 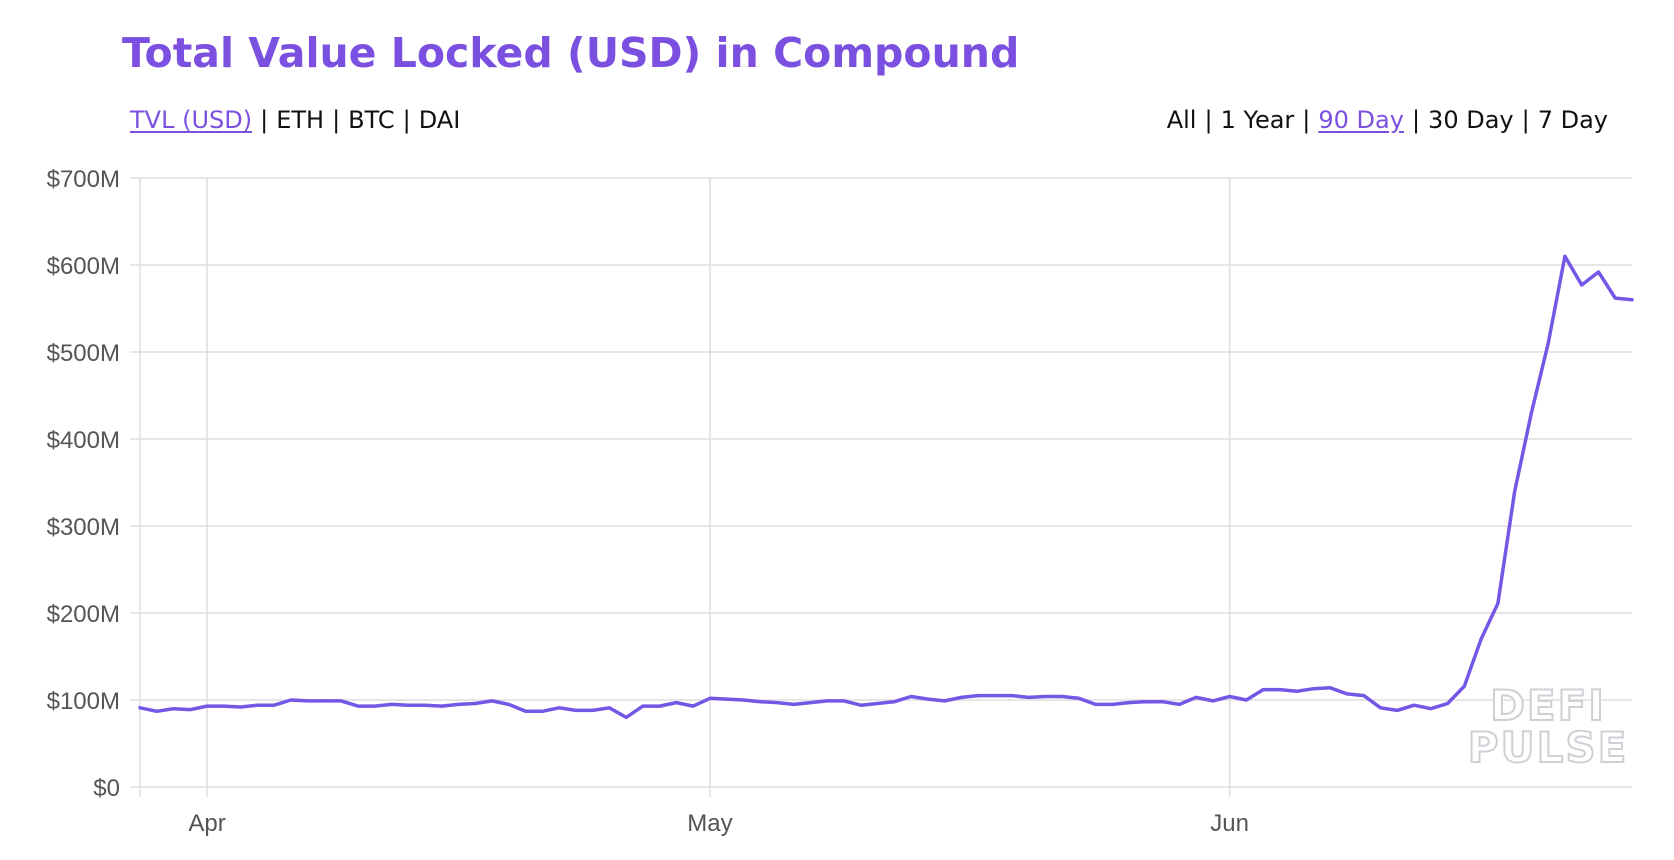 What do you see at coordinates (439, 120) in the screenshot?
I see `metric-tab-dai: DAI` at bounding box center [439, 120].